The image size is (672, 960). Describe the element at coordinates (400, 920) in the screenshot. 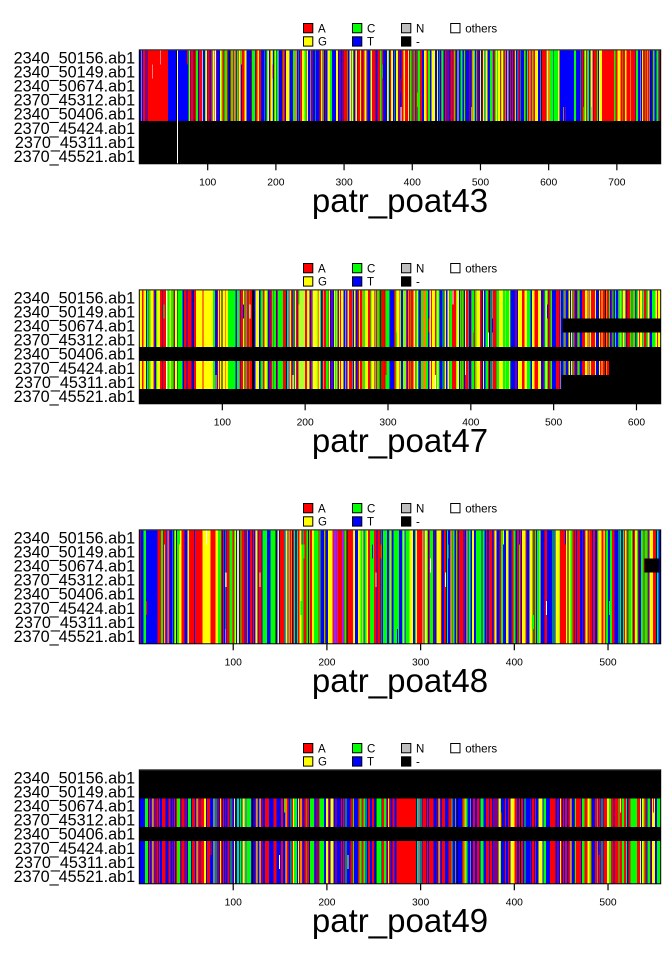

I see `svg-text: patr_poat49` at that location.